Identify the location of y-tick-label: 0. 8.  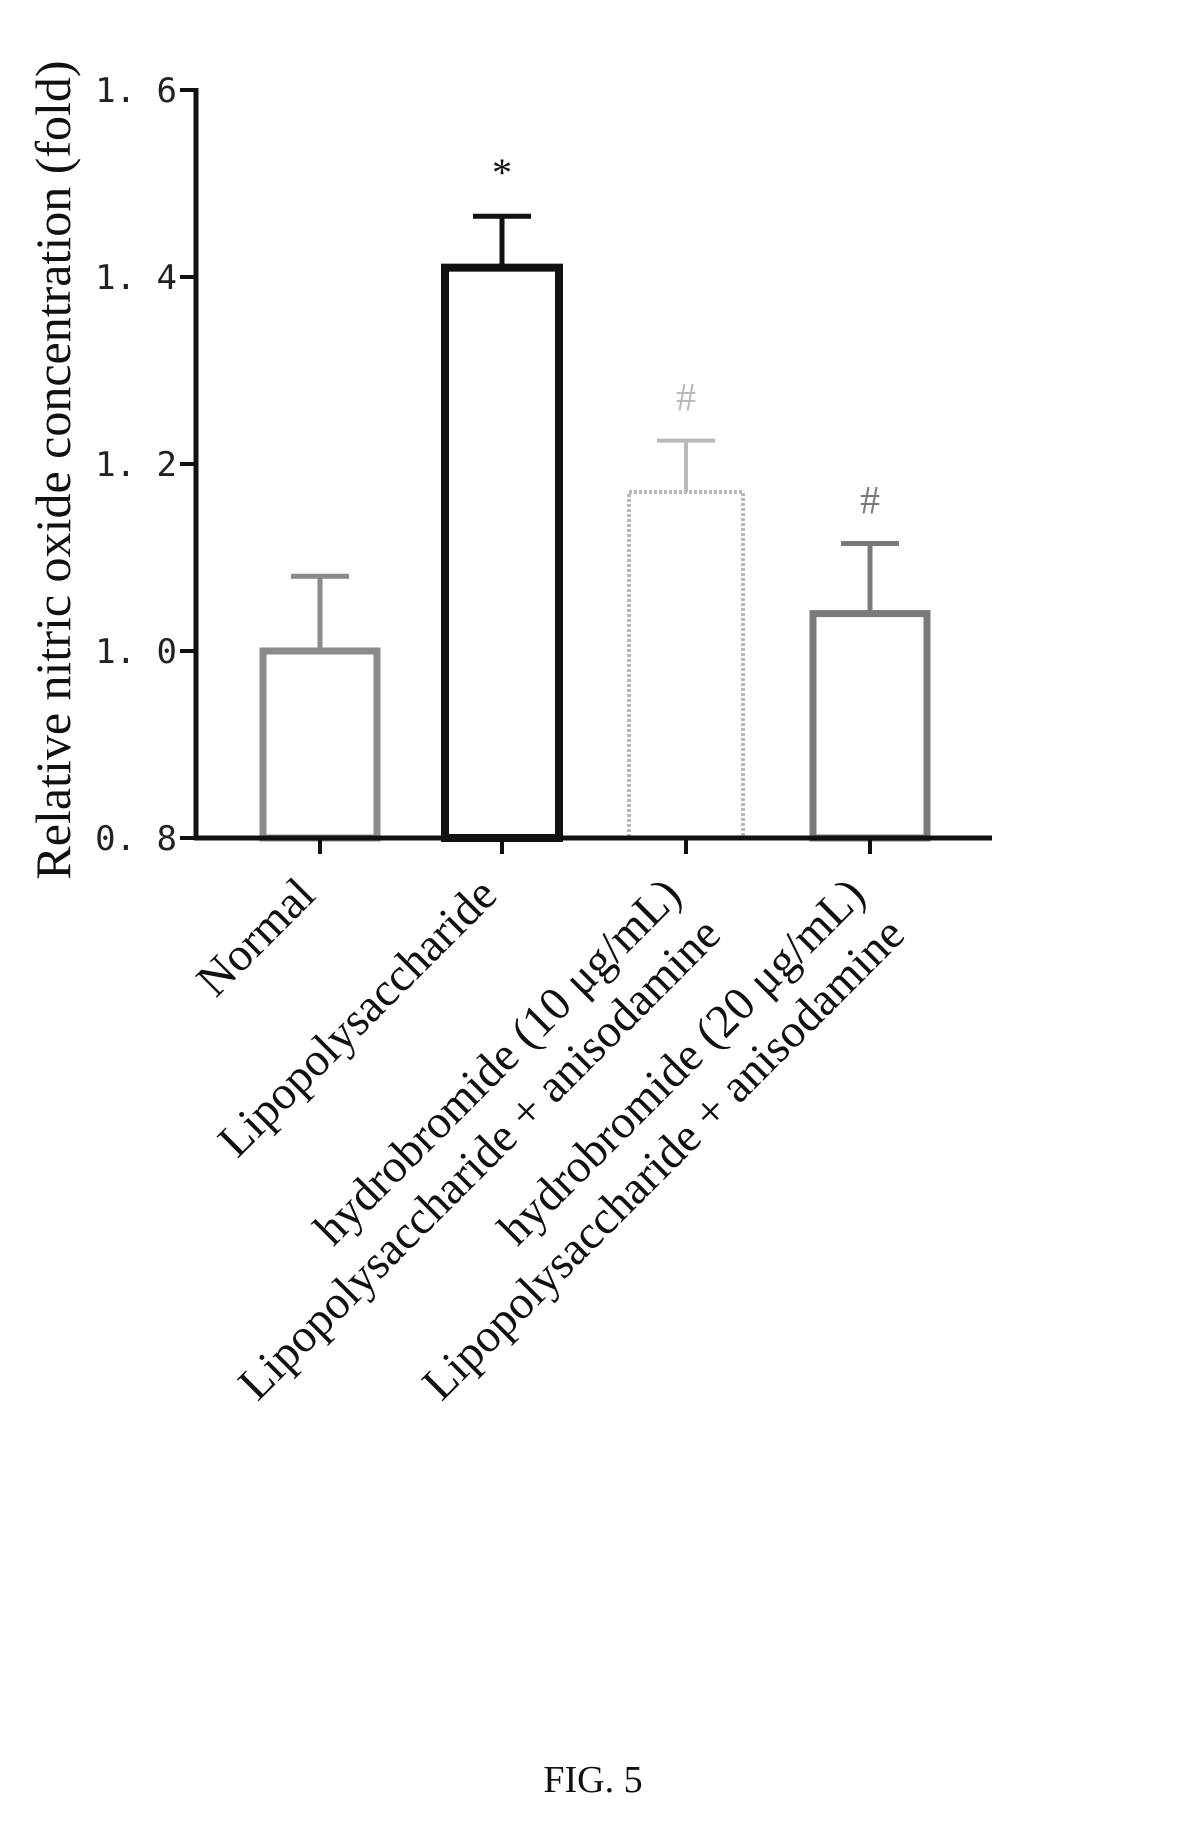
(136, 839).